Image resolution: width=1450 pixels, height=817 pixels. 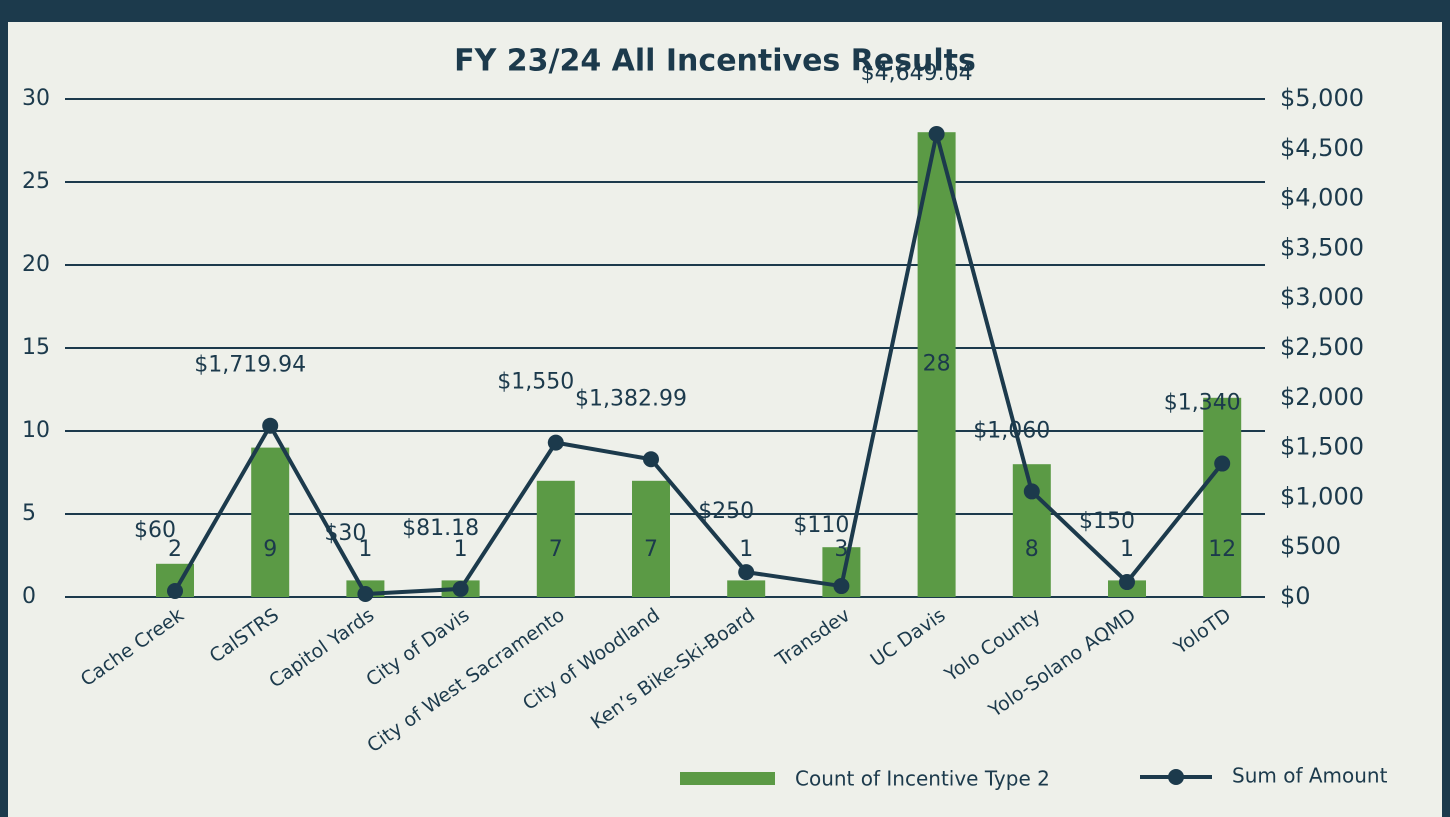 What do you see at coordinates (715, 61) in the screenshot?
I see `chart-title: FY 23/24 All Incentives Results` at bounding box center [715, 61].